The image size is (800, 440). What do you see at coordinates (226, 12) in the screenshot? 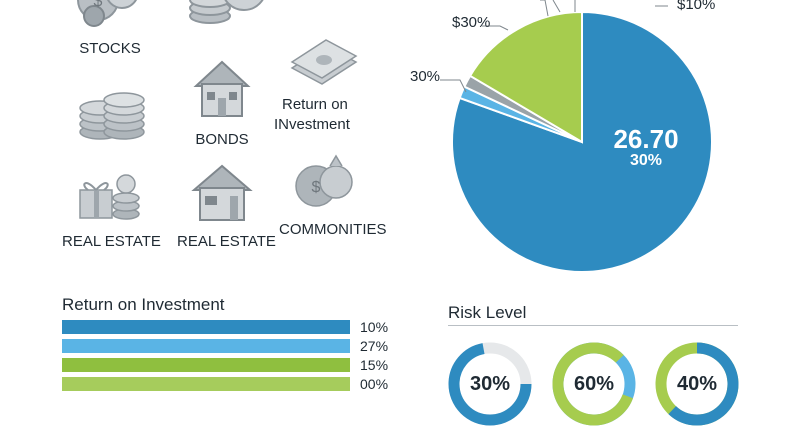
I see `coin-stack-icon: $` at bounding box center [226, 12].